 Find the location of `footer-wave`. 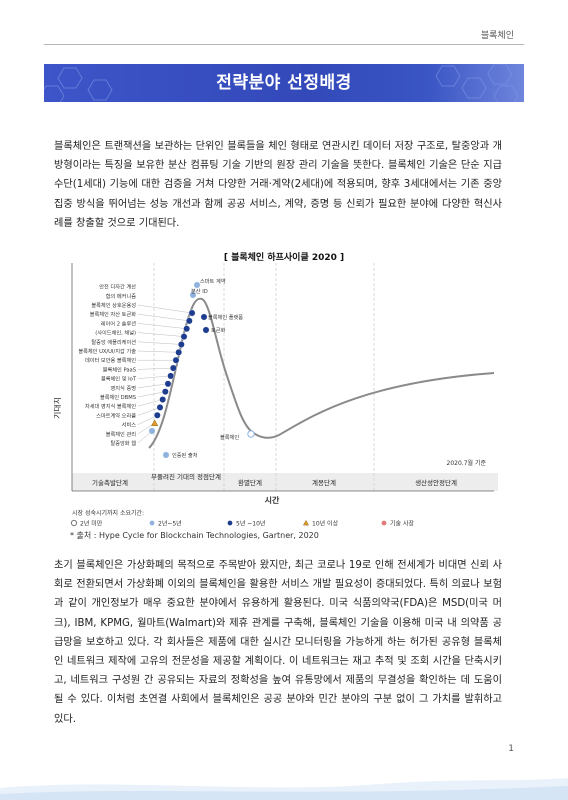

footer-wave is located at coordinates (284, 789).